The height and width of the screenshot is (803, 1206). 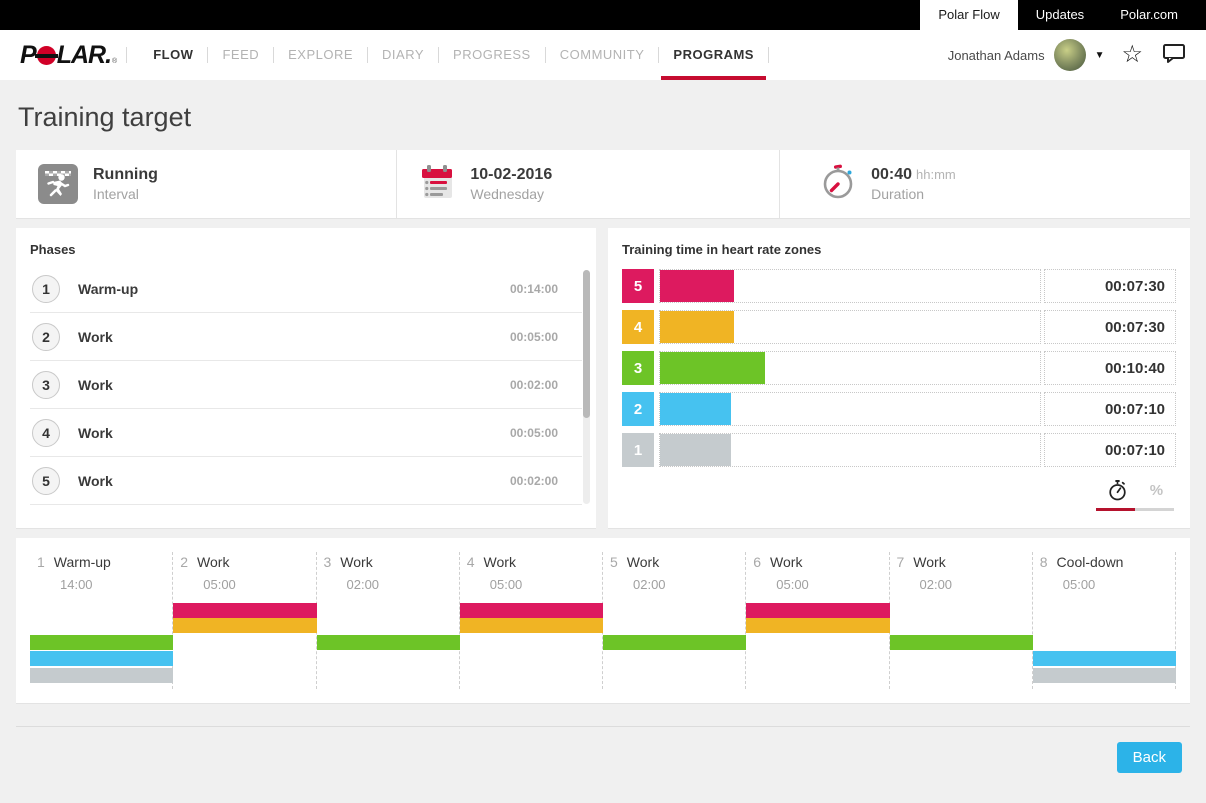 What do you see at coordinates (1090, 562) in the screenshot?
I see `timeline-phase-name: Cool-down` at bounding box center [1090, 562].